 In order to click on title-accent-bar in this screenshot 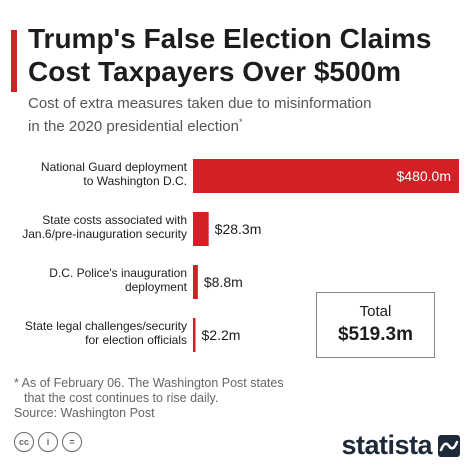, I will do `click(14, 61)`.